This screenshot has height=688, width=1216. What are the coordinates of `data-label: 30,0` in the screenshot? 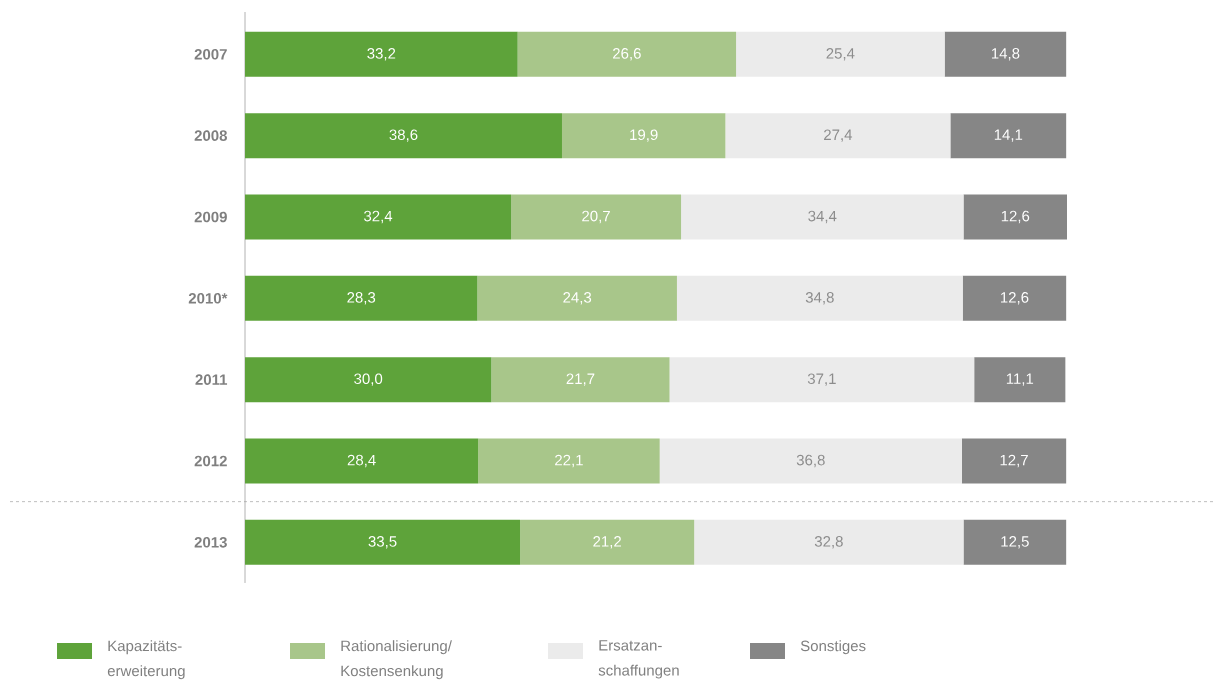 It's located at (368, 379).